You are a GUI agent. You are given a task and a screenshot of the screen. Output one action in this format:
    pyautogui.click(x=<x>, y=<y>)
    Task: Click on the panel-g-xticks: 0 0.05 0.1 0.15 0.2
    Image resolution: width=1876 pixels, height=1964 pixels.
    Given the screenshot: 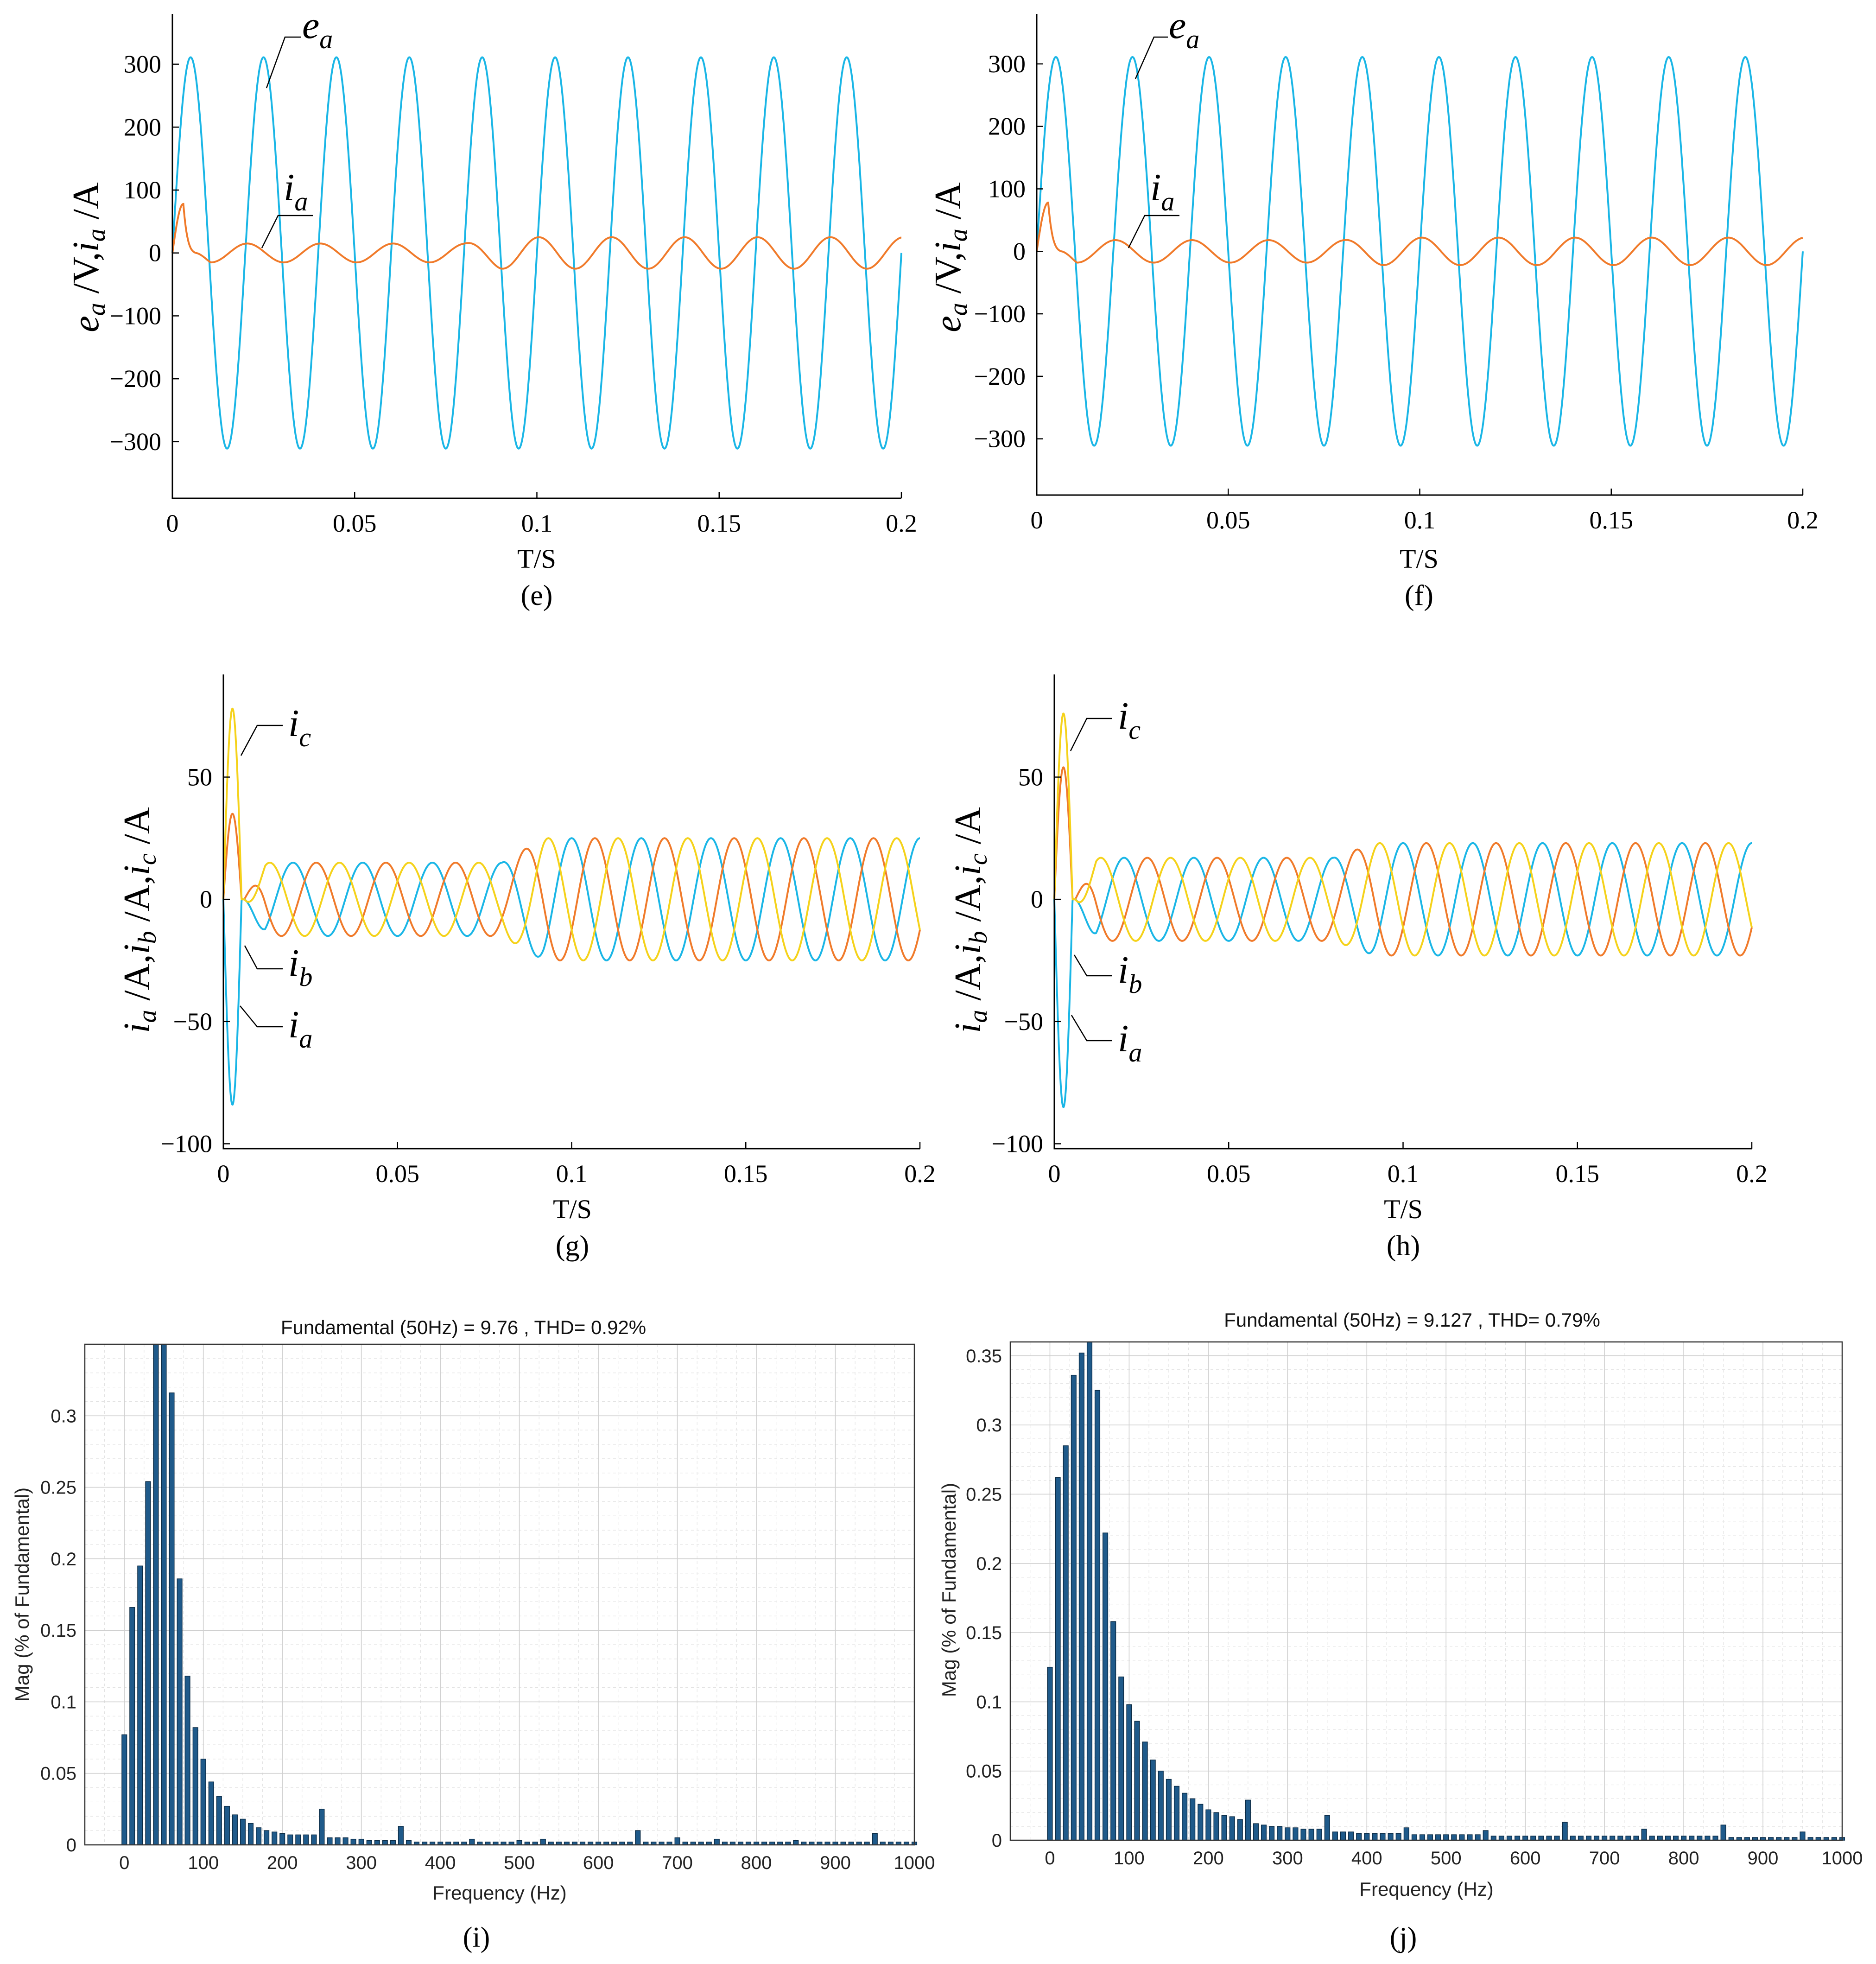 What is the action you would take?
    pyautogui.click(x=576, y=1165)
    